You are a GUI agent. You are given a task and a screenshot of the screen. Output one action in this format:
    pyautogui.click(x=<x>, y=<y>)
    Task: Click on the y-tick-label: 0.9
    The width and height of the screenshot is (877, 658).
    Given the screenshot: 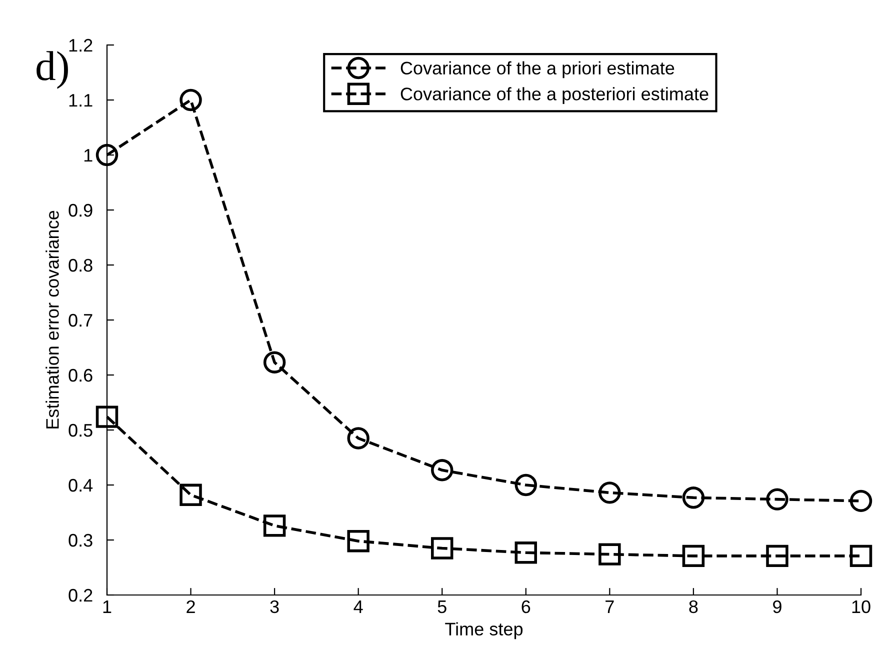 What is the action you would take?
    pyautogui.click(x=80, y=210)
    